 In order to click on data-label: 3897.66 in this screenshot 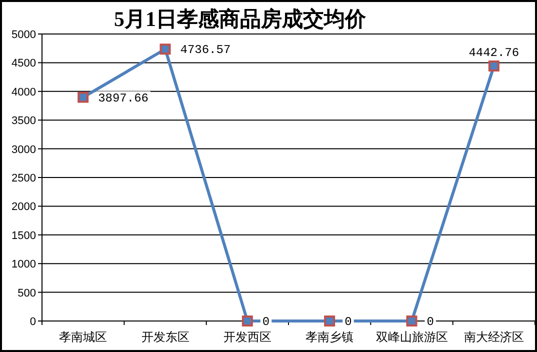, I will do `click(123, 98)`.